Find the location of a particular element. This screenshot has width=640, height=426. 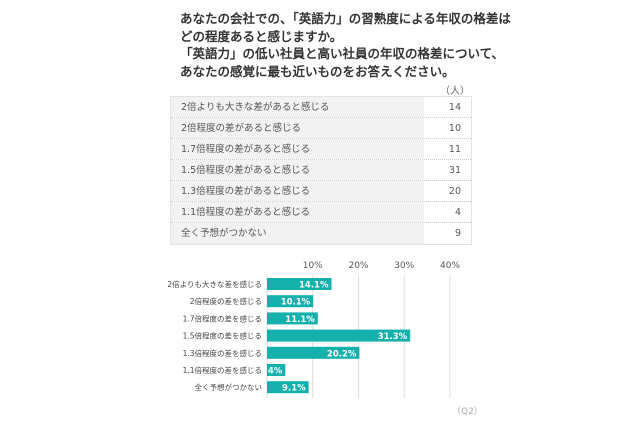

category-label: 全く予想がつかない is located at coordinates (229, 387).